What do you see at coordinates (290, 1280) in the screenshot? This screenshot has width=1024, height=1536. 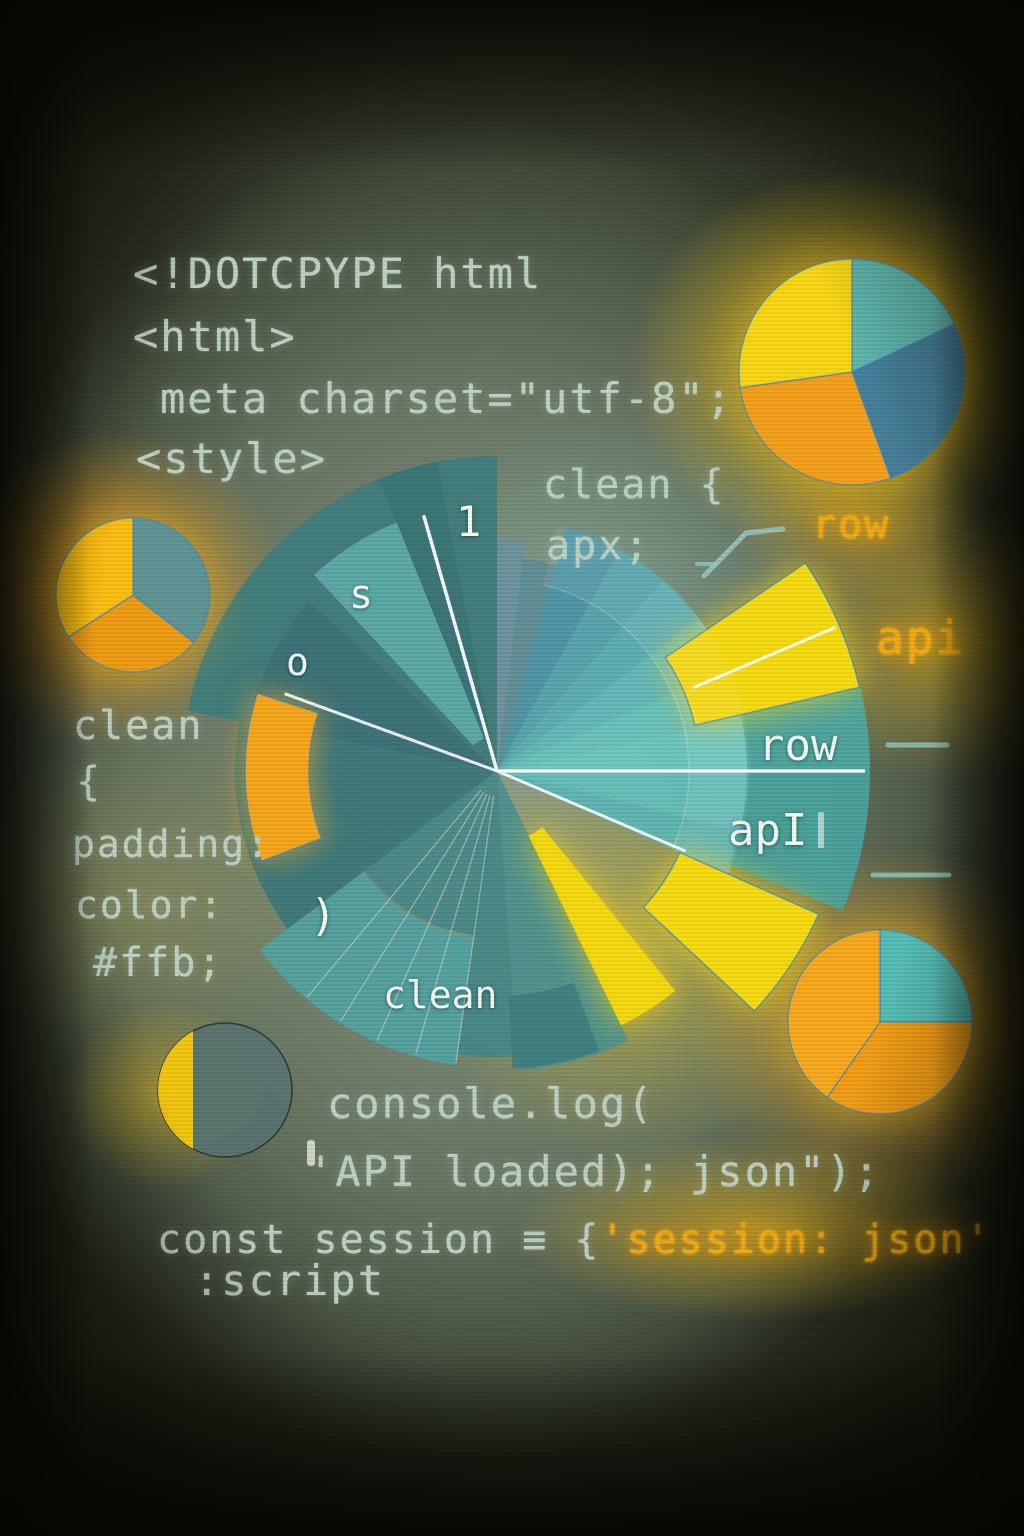 I see `code-line-script-close: :script` at bounding box center [290, 1280].